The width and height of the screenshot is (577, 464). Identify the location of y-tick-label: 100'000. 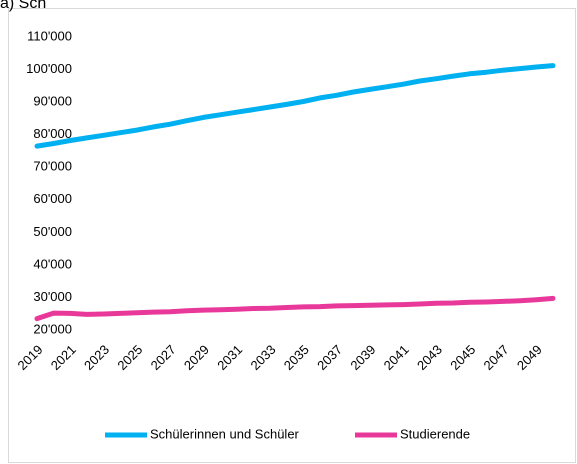
(49, 68).